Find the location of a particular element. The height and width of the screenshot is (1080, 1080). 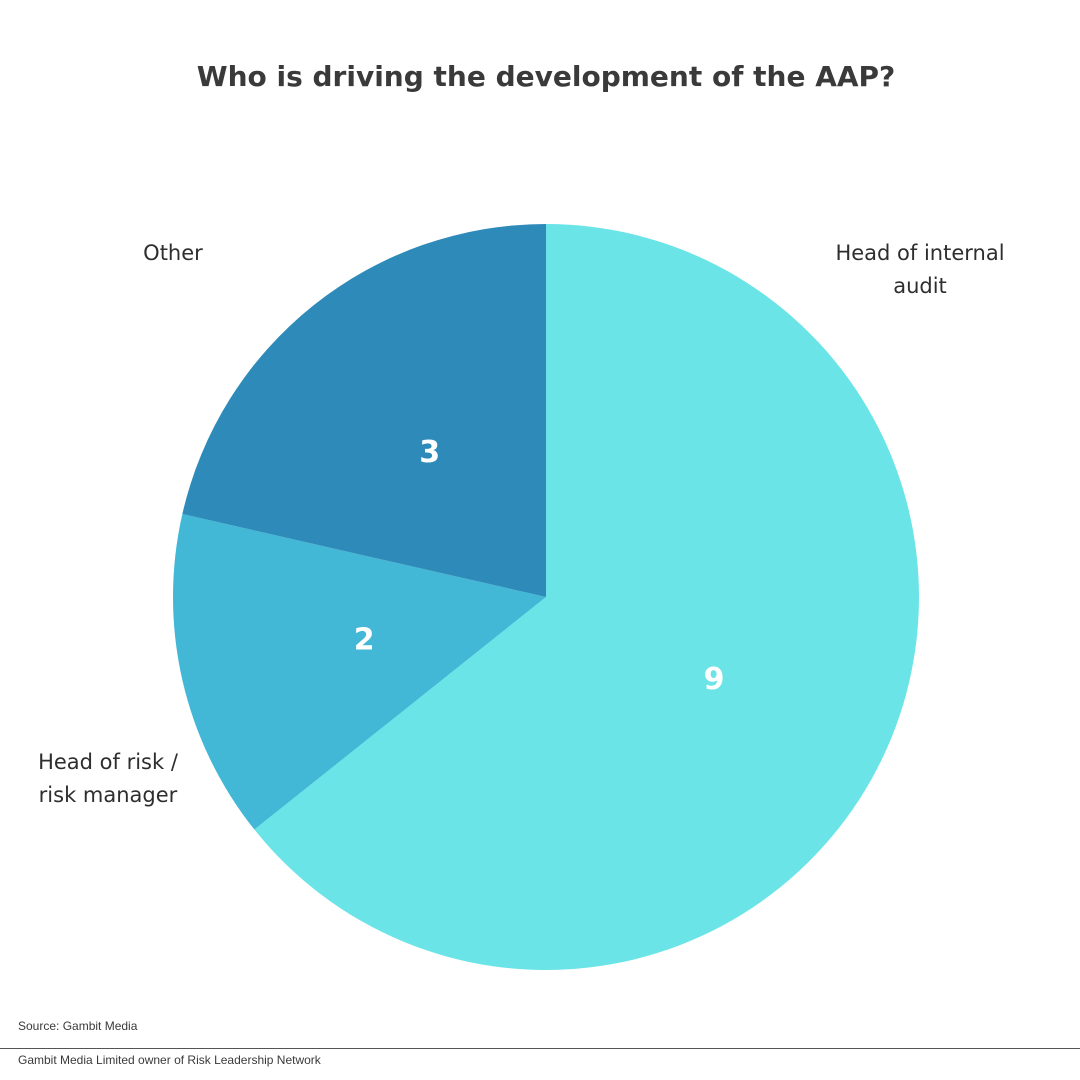

category-label-other: Other is located at coordinates (173, 253).